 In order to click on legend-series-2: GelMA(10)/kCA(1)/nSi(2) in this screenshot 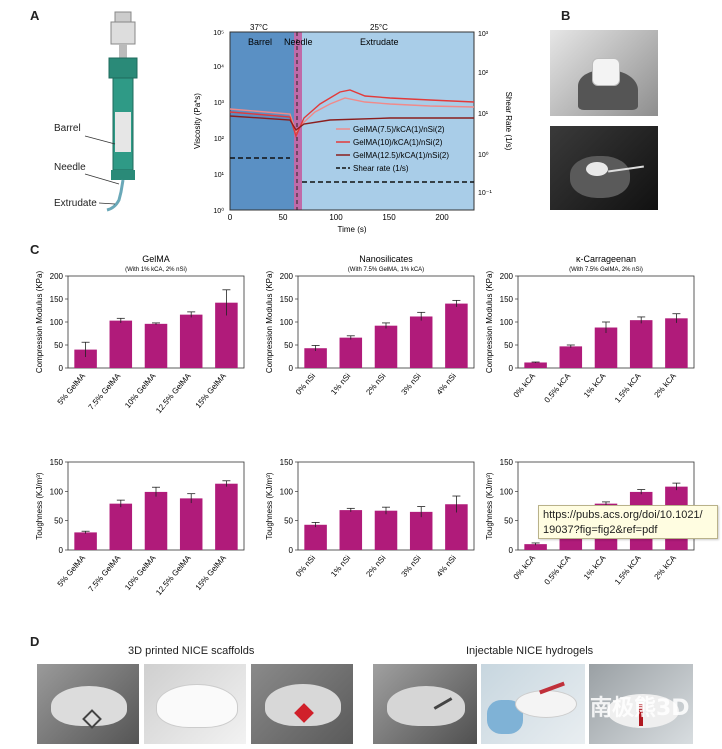, I will do `click(398, 142)`.